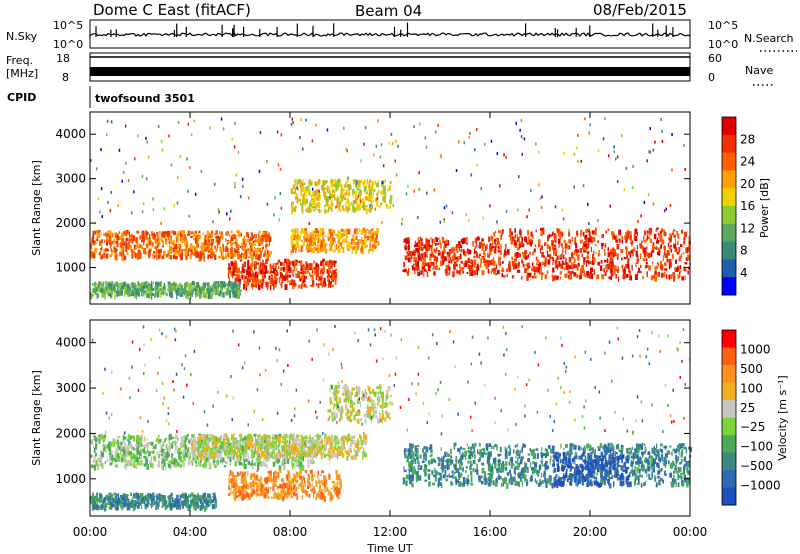  I want to click on power-colorbar-tick: 24, so click(747, 162).